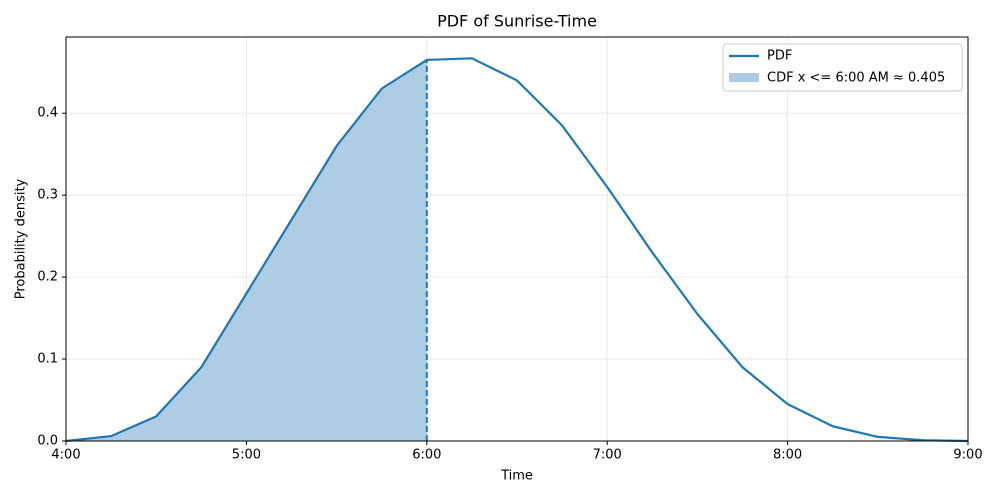 The image size is (999, 499). Describe the element at coordinates (856, 78) in the screenshot. I see `legend-label: CDF x <= 6:00 AM ≈ 0.405` at that location.